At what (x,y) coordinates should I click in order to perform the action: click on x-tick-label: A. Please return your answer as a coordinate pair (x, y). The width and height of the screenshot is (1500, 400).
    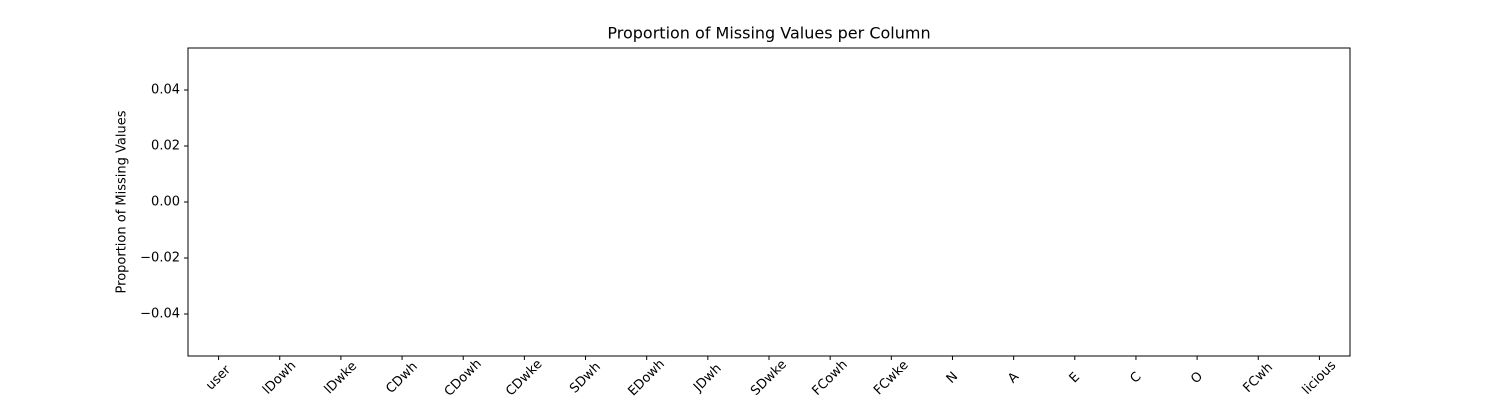
    Looking at the image, I should click on (1013, 377).